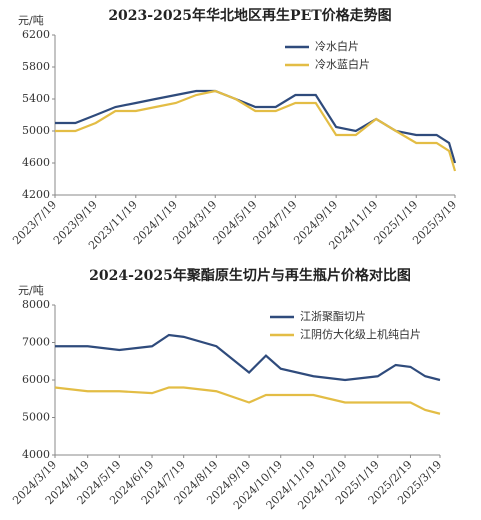  Describe the element at coordinates (36, 98) in the screenshot. I see `y-tick-label: 5400` at that location.